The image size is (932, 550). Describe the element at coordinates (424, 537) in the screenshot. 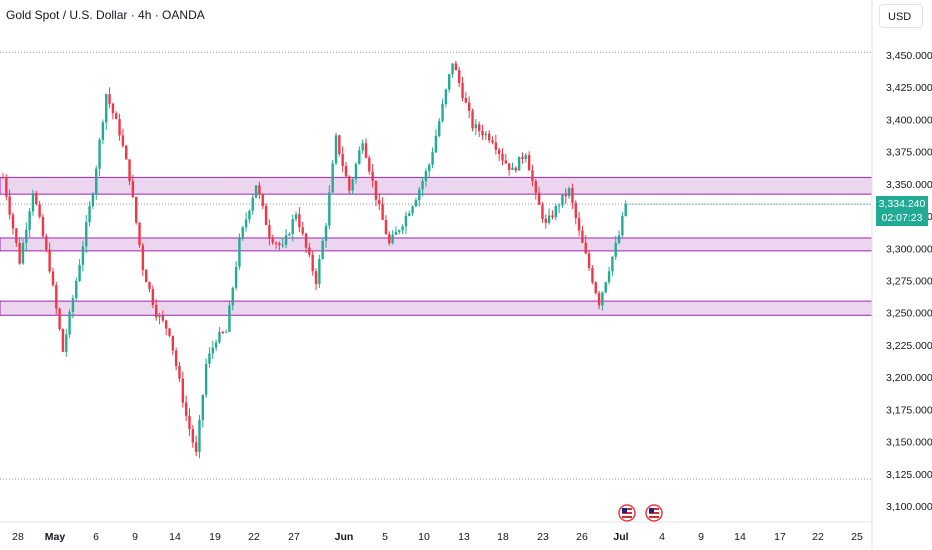

I see `time-tick-label: 10` at that location.